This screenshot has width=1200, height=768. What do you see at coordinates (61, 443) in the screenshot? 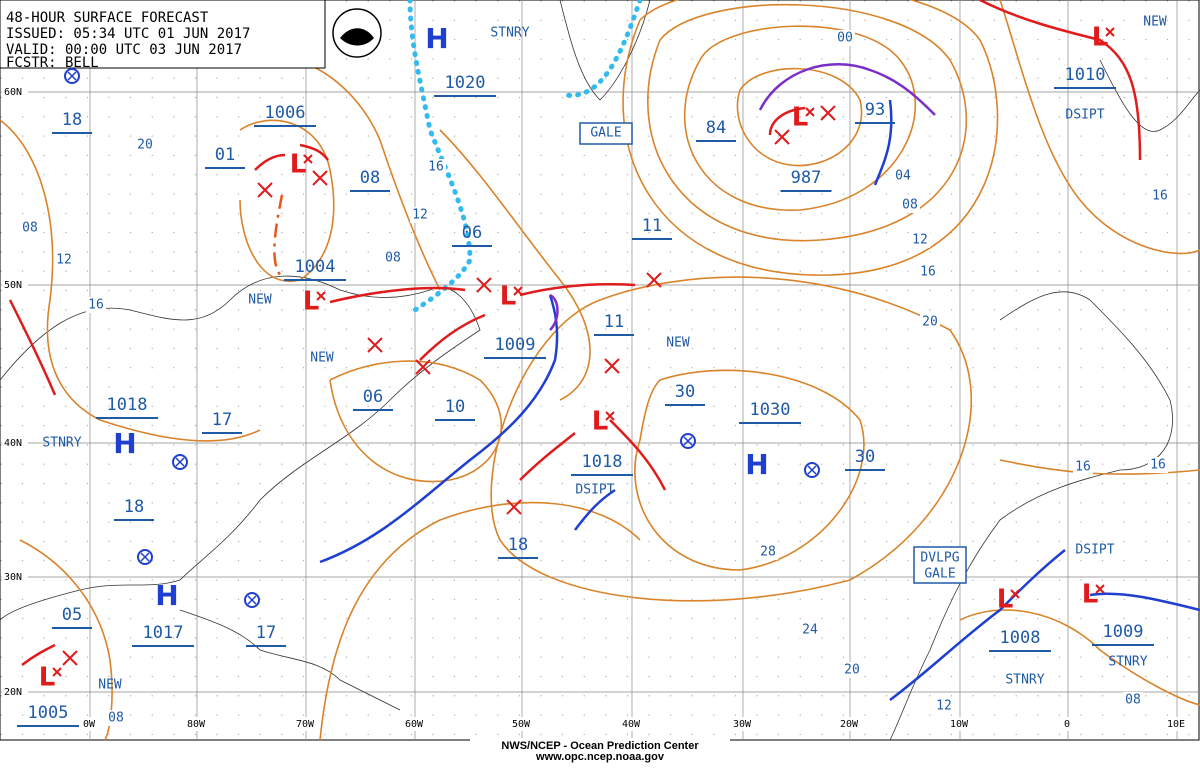
I see `annotation: STNRY` at bounding box center [61, 443].